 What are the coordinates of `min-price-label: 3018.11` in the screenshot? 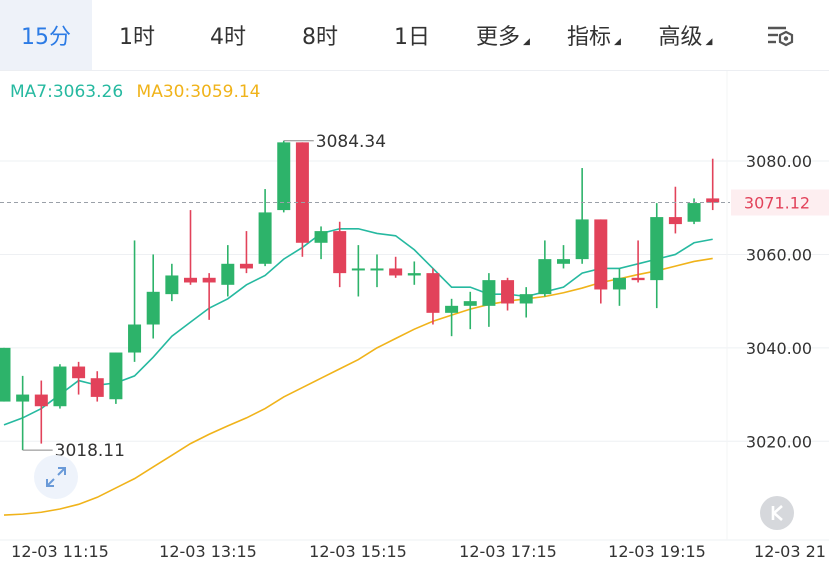 It's located at (90, 451).